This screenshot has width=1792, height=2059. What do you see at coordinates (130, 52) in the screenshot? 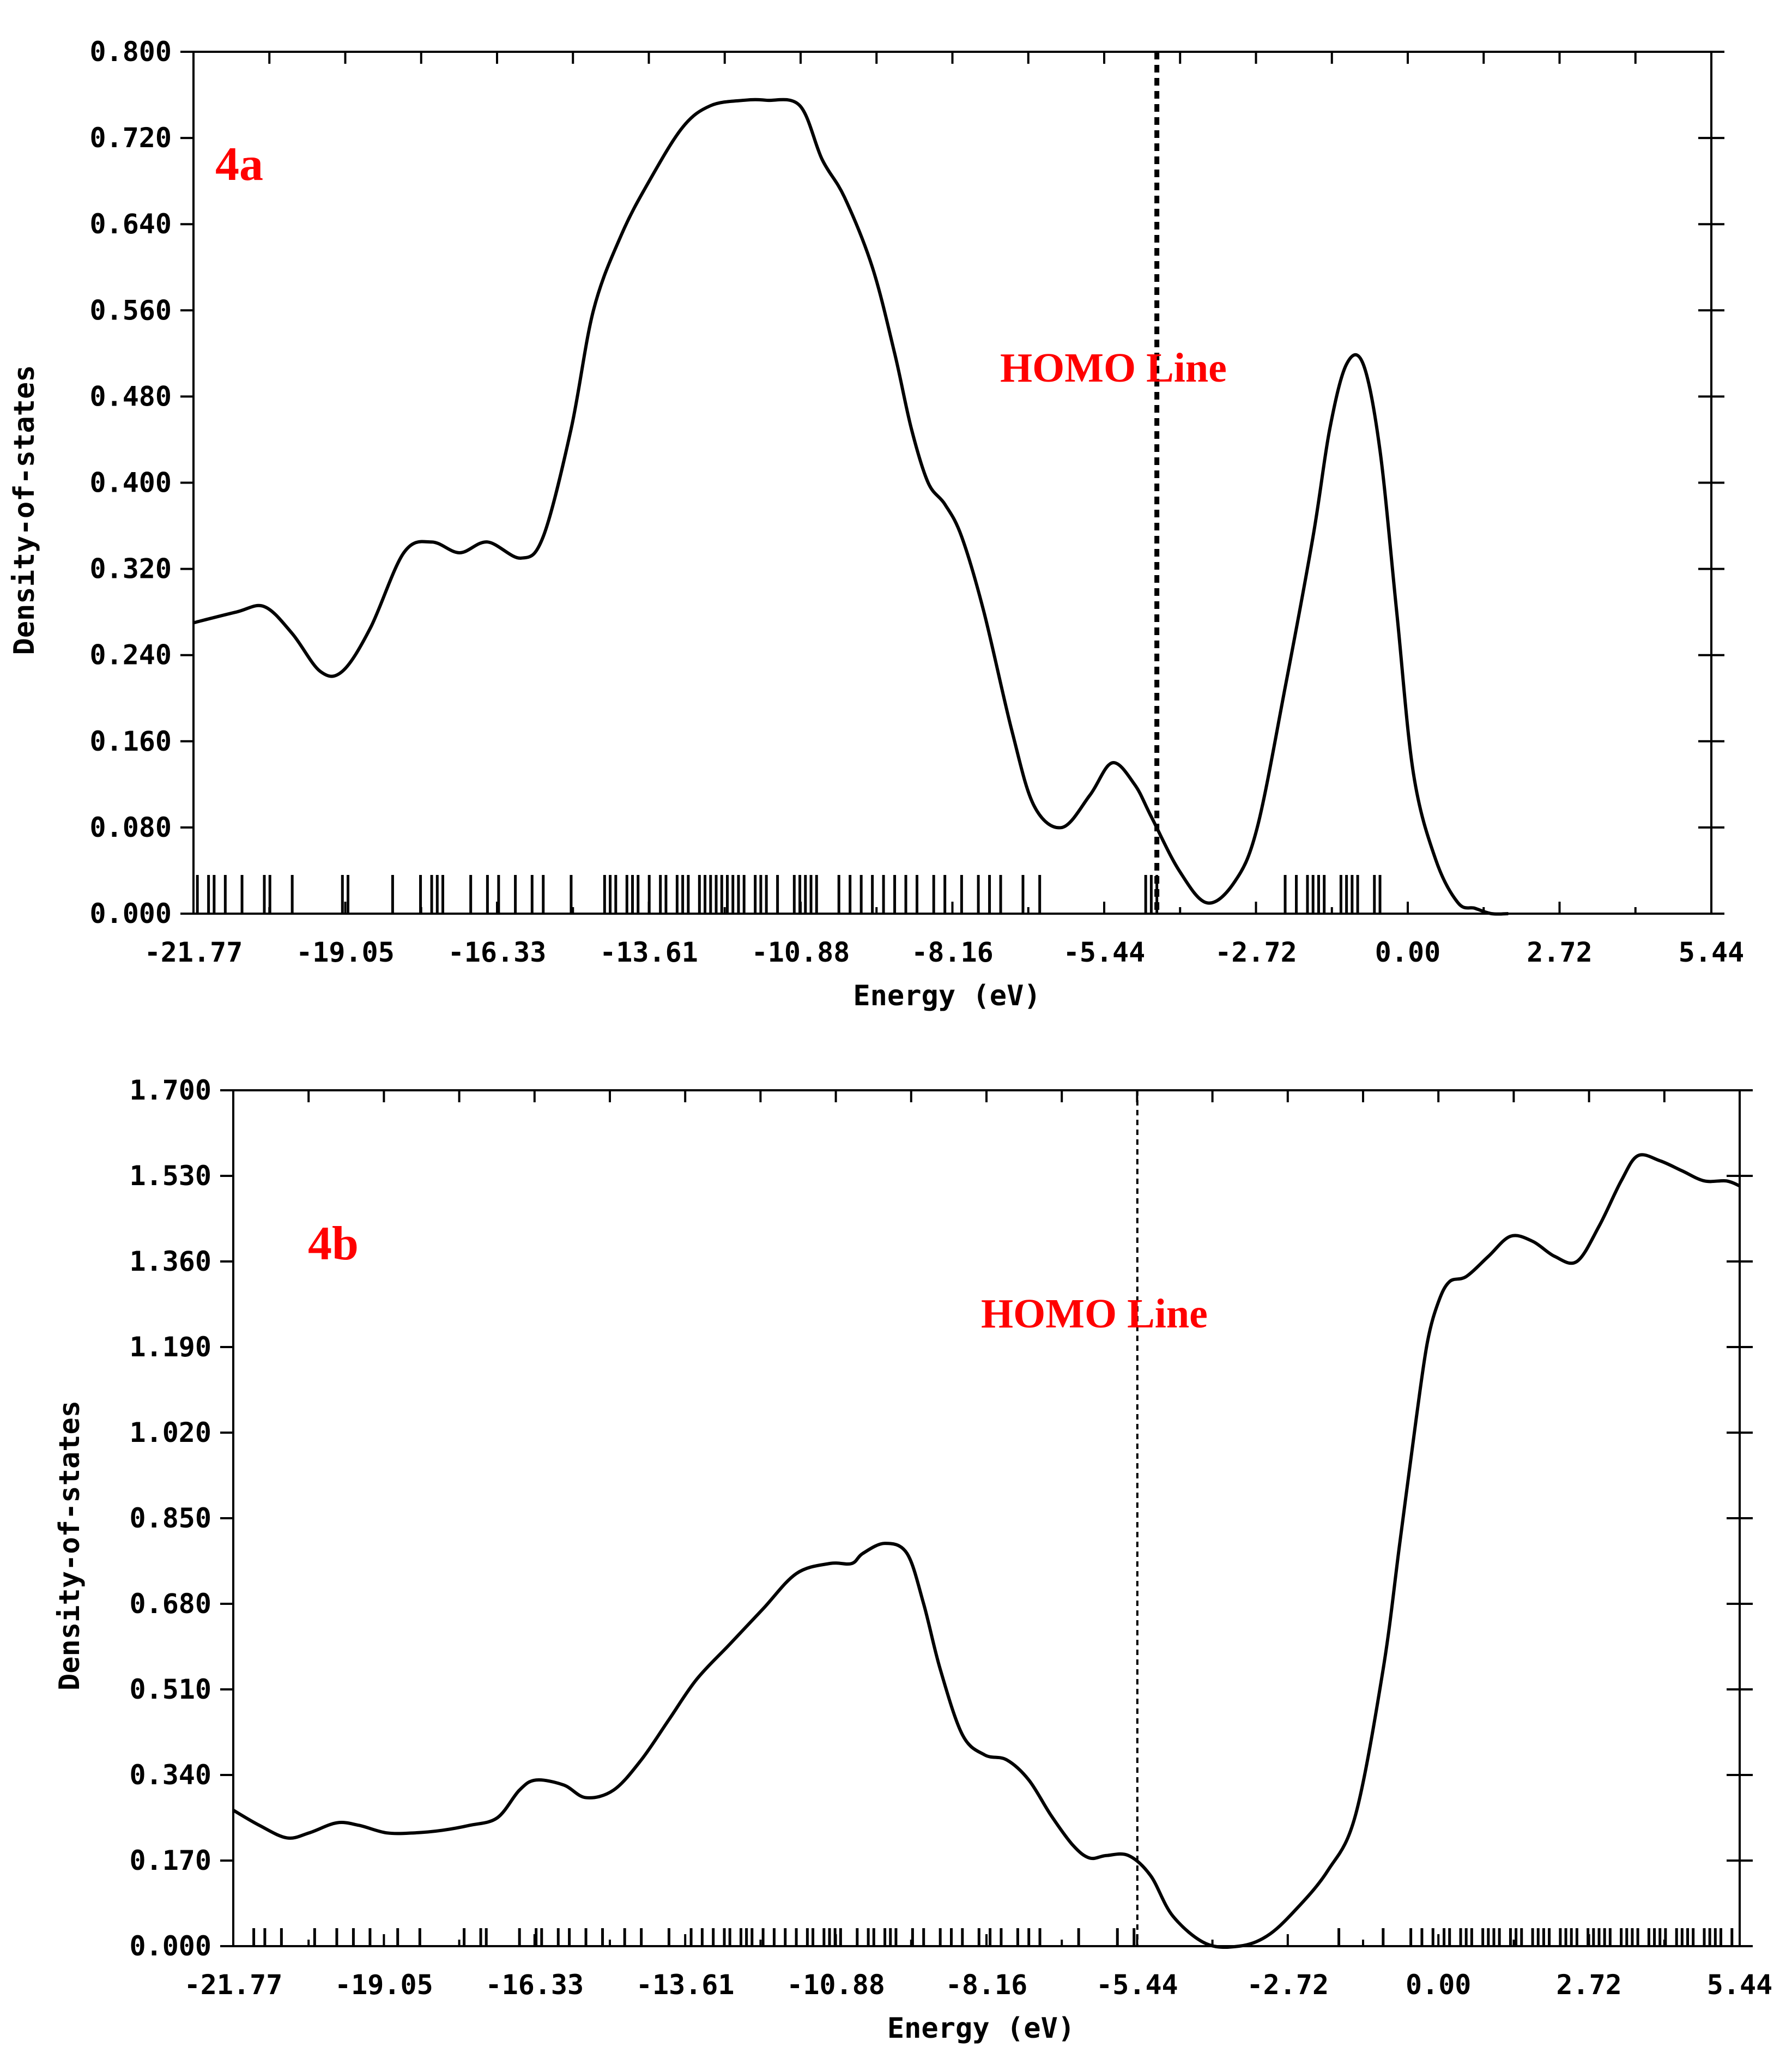
I see `y-tick-label: 0.800` at bounding box center [130, 52].